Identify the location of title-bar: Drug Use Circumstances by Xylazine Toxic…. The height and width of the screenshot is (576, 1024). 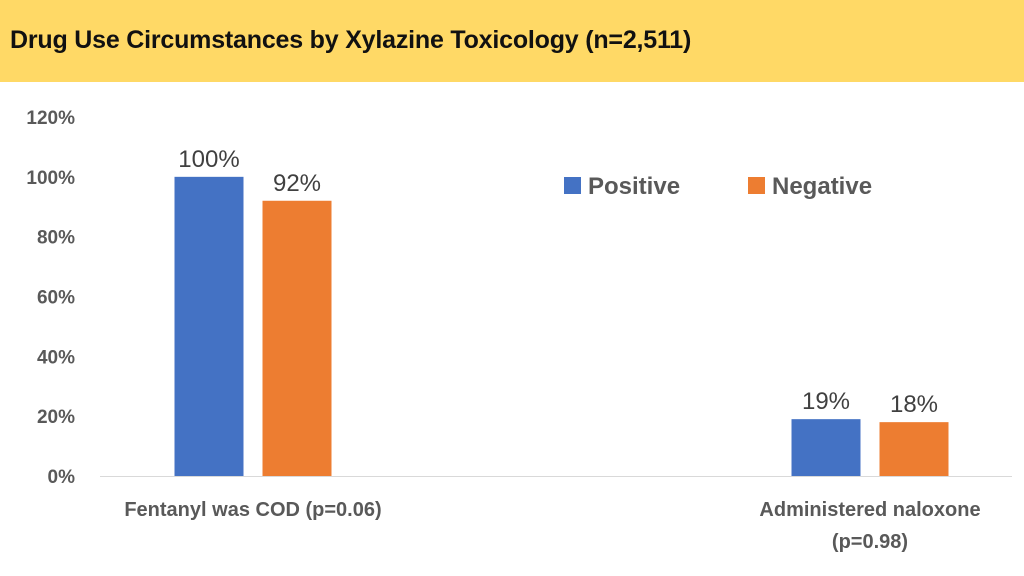
(512, 41).